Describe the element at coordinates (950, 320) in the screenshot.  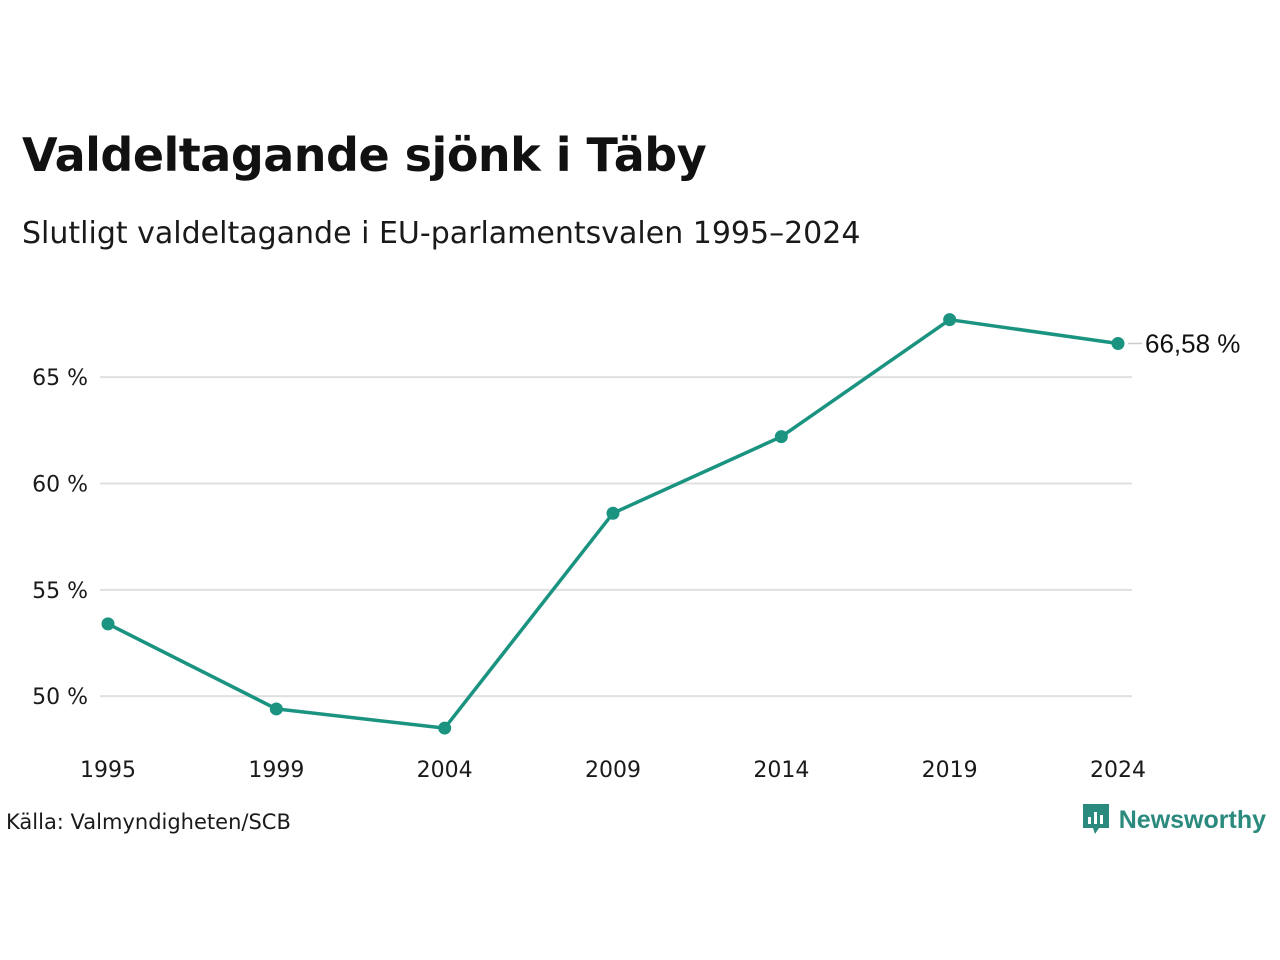
I see `data-point-2019` at that location.